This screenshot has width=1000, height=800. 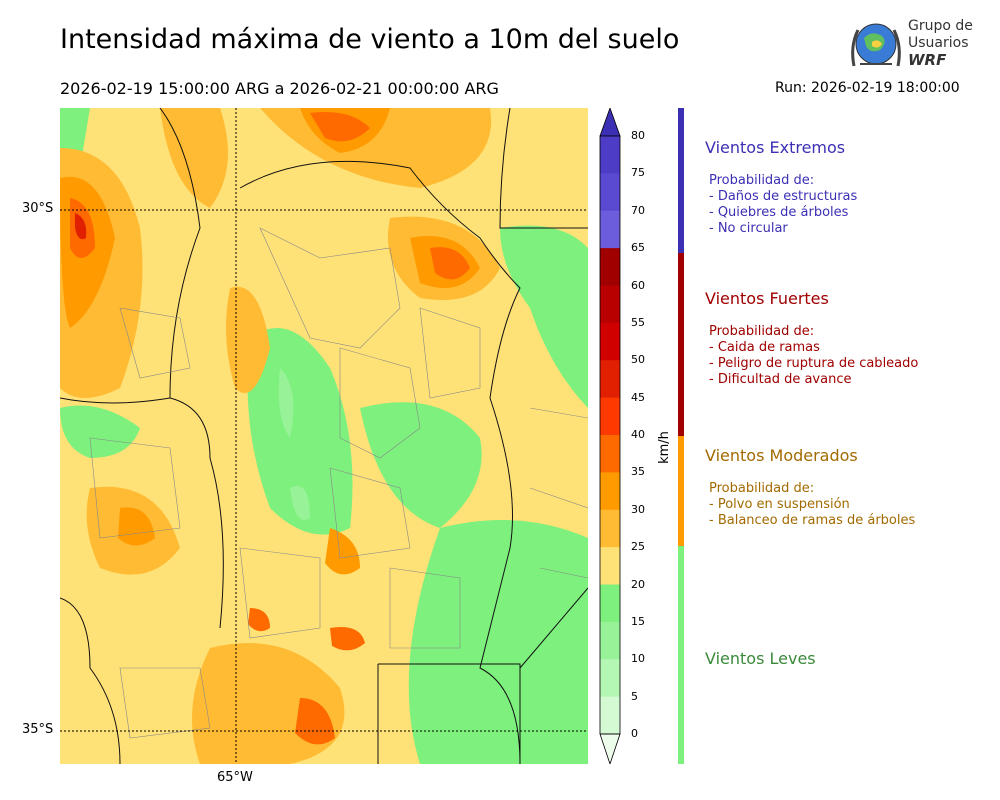 I want to click on category-title-extremos: Vientos Extremos, so click(x=775, y=147).